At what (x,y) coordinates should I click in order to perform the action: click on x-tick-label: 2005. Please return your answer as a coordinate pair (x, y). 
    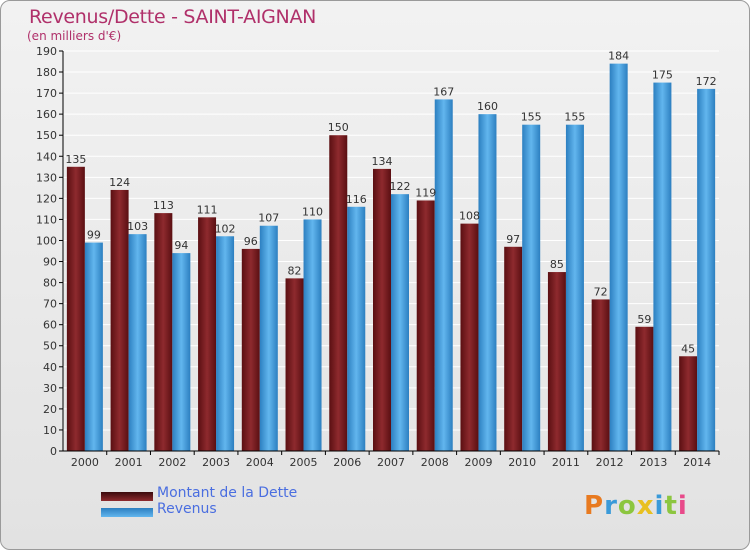
    Looking at the image, I should click on (304, 462).